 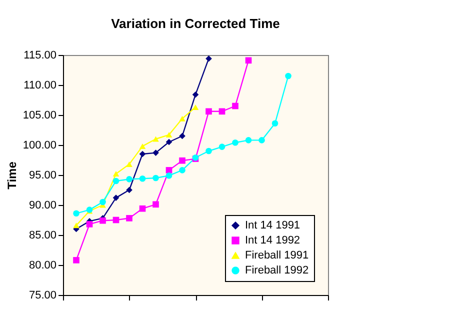 I want to click on y-tick-label: 80.00, so click(x=42, y=266).